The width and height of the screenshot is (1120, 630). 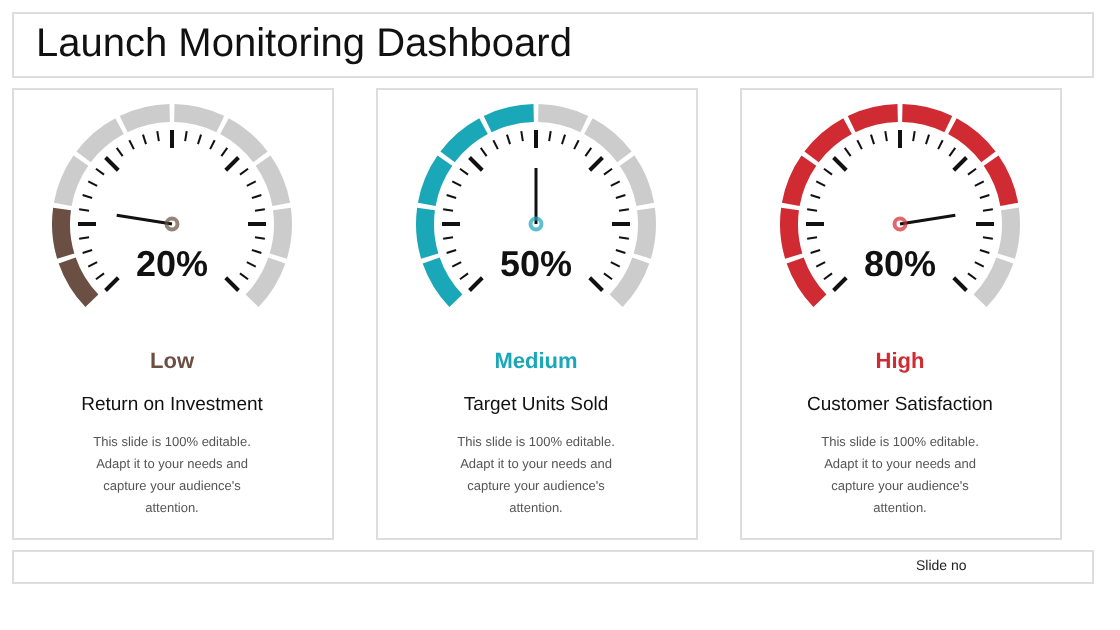 What do you see at coordinates (172, 264) in the screenshot?
I see `data-label: 20%` at bounding box center [172, 264].